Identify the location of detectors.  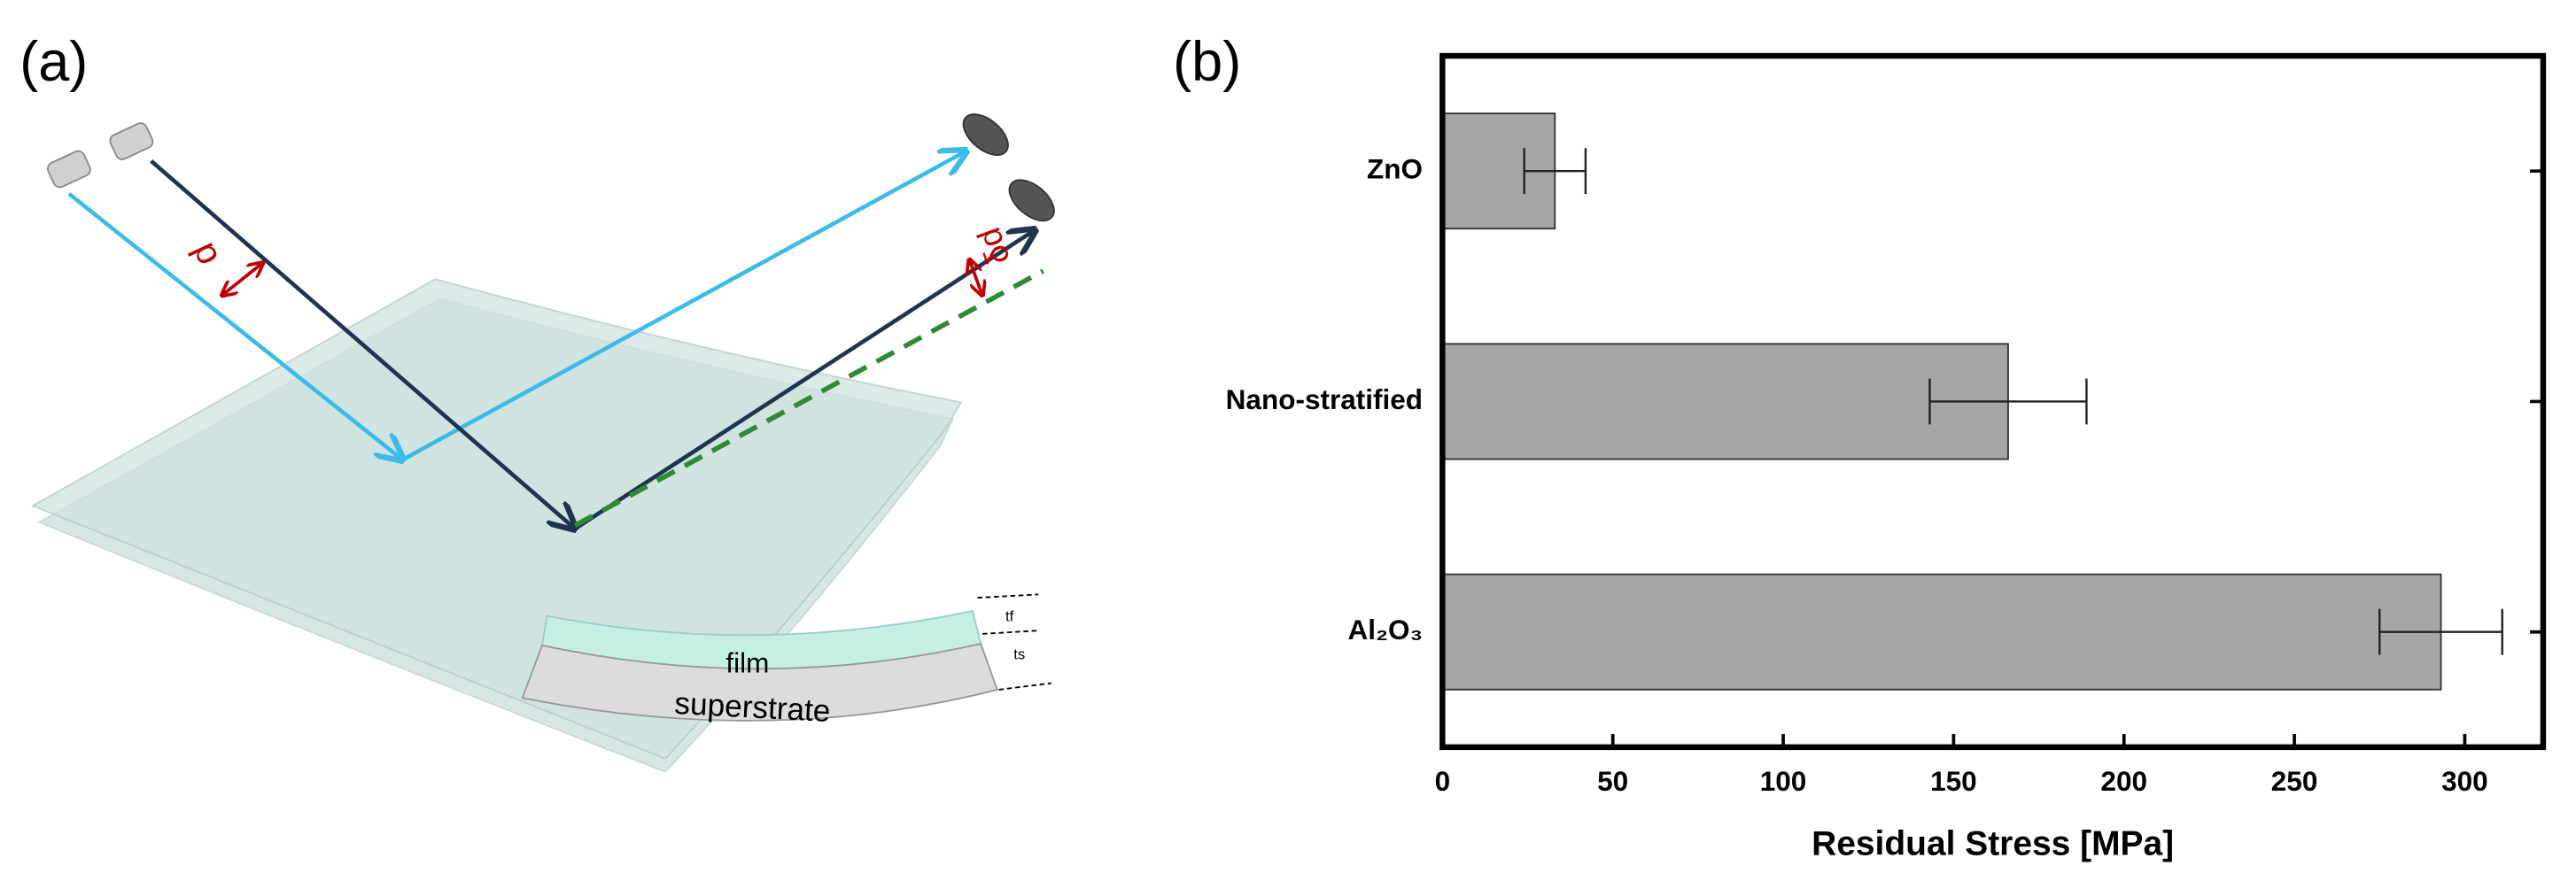
(1008, 167).